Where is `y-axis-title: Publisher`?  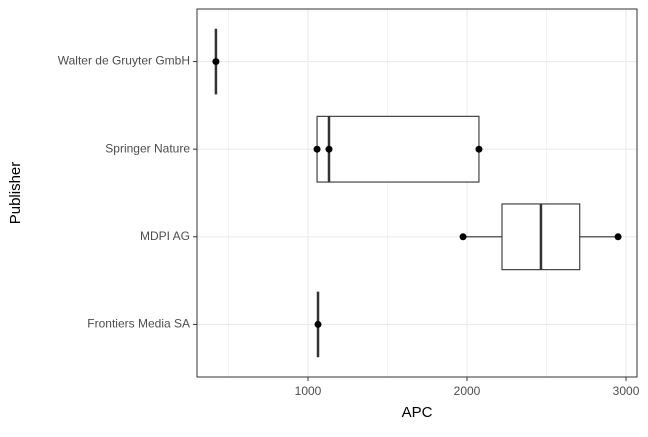
y-axis-title: Publisher is located at coordinates (15, 193).